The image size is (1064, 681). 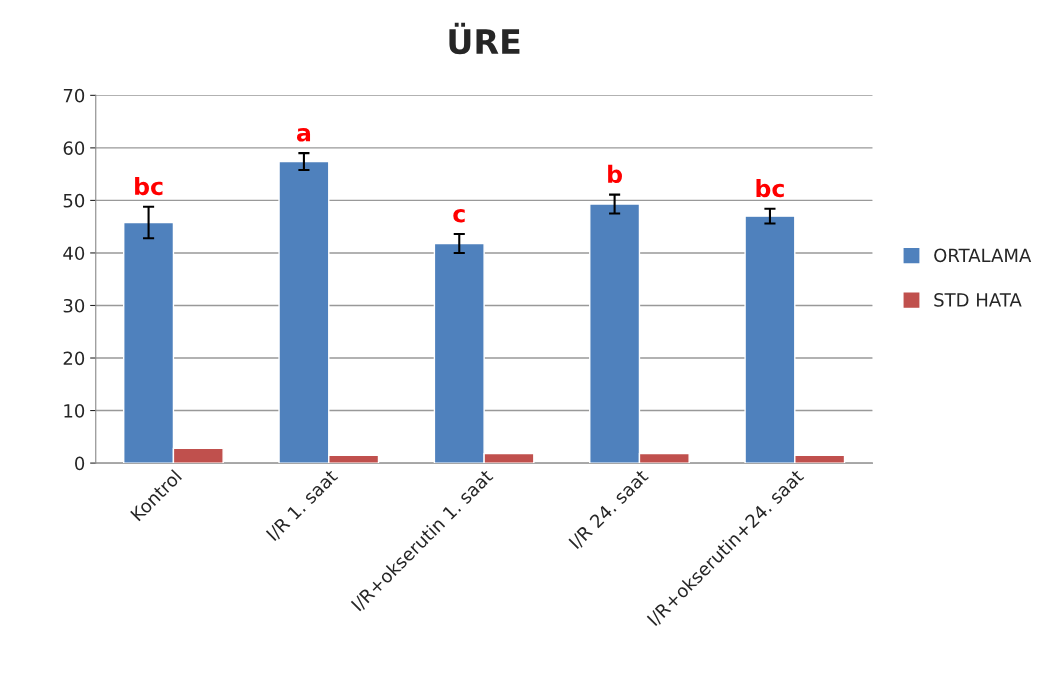 What do you see at coordinates (74, 148) in the screenshot?
I see `y-tick-label: 60` at bounding box center [74, 148].